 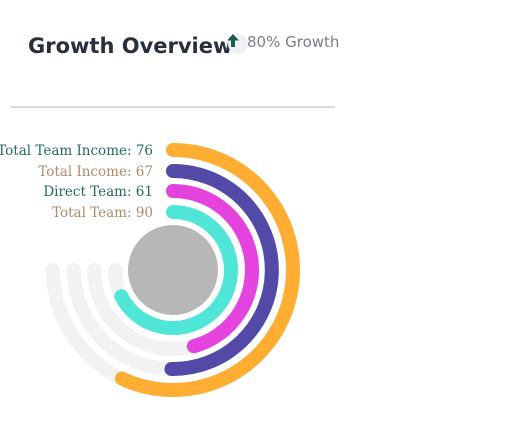 I want to click on series-label: Direct Team: 61, so click(x=98, y=192).